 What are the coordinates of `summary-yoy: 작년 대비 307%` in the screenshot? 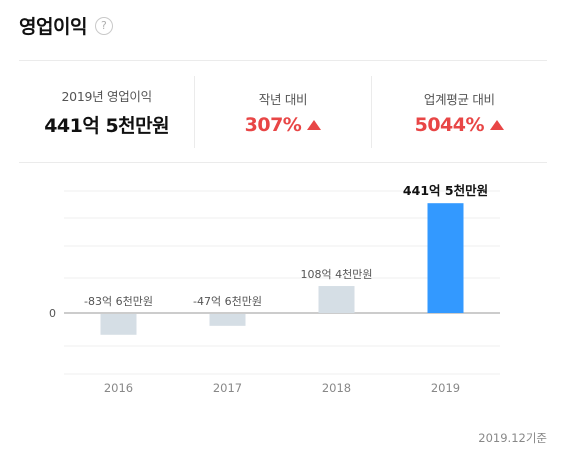 It's located at (282, 112).